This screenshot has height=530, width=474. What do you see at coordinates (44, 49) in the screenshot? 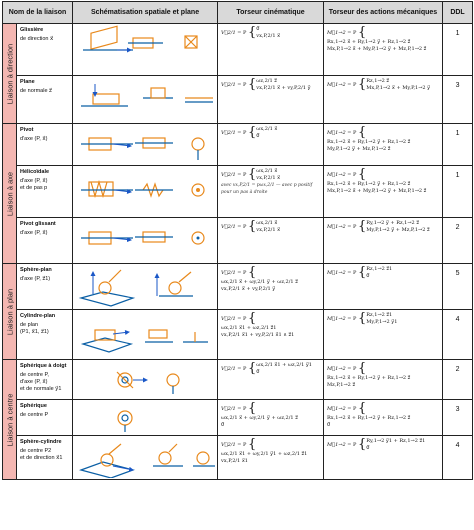
I see `liaison-name-cell: Glissière de direction x⃗` at bounding box center [44, 49].